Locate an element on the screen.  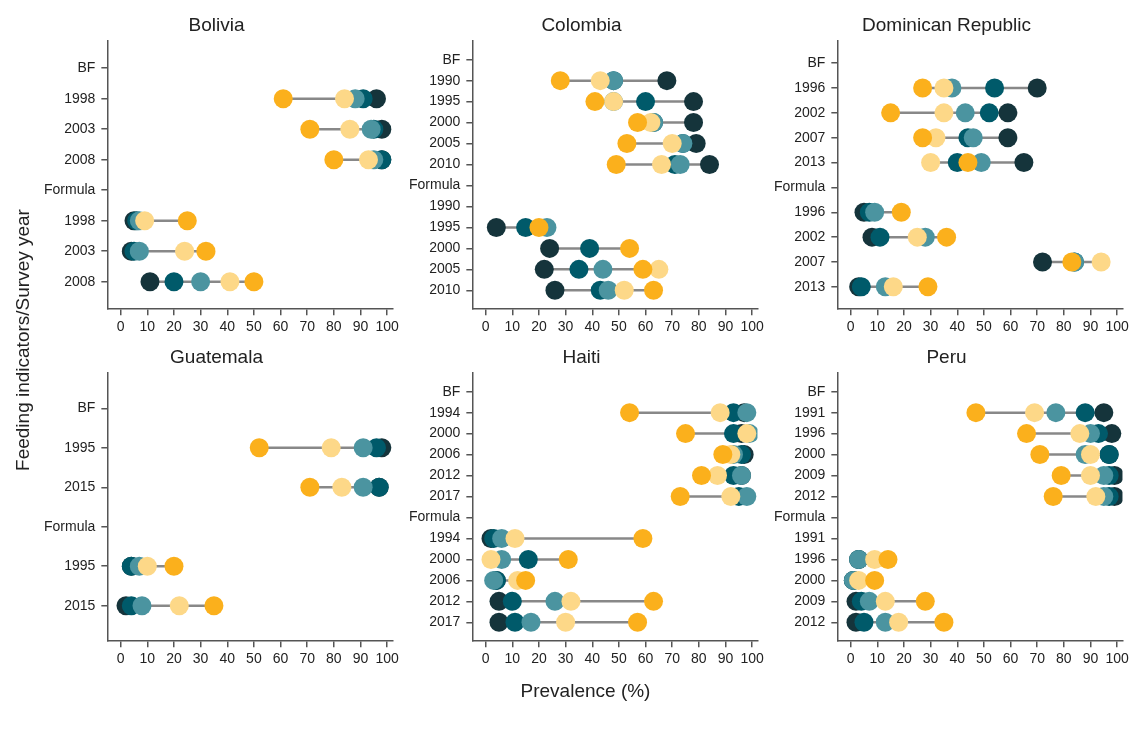
y-axis-title: Feeding indicators/Survey year is located at coordinates (23, 340).